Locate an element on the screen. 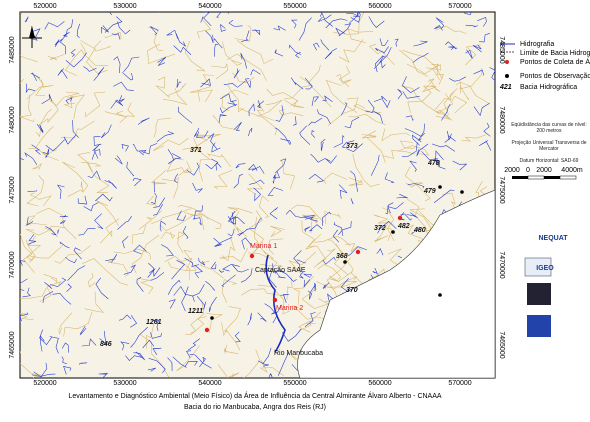 This screenshot has height=422, width=590. place-label: Rio Manbucaba is located at coordinates (298, 353).